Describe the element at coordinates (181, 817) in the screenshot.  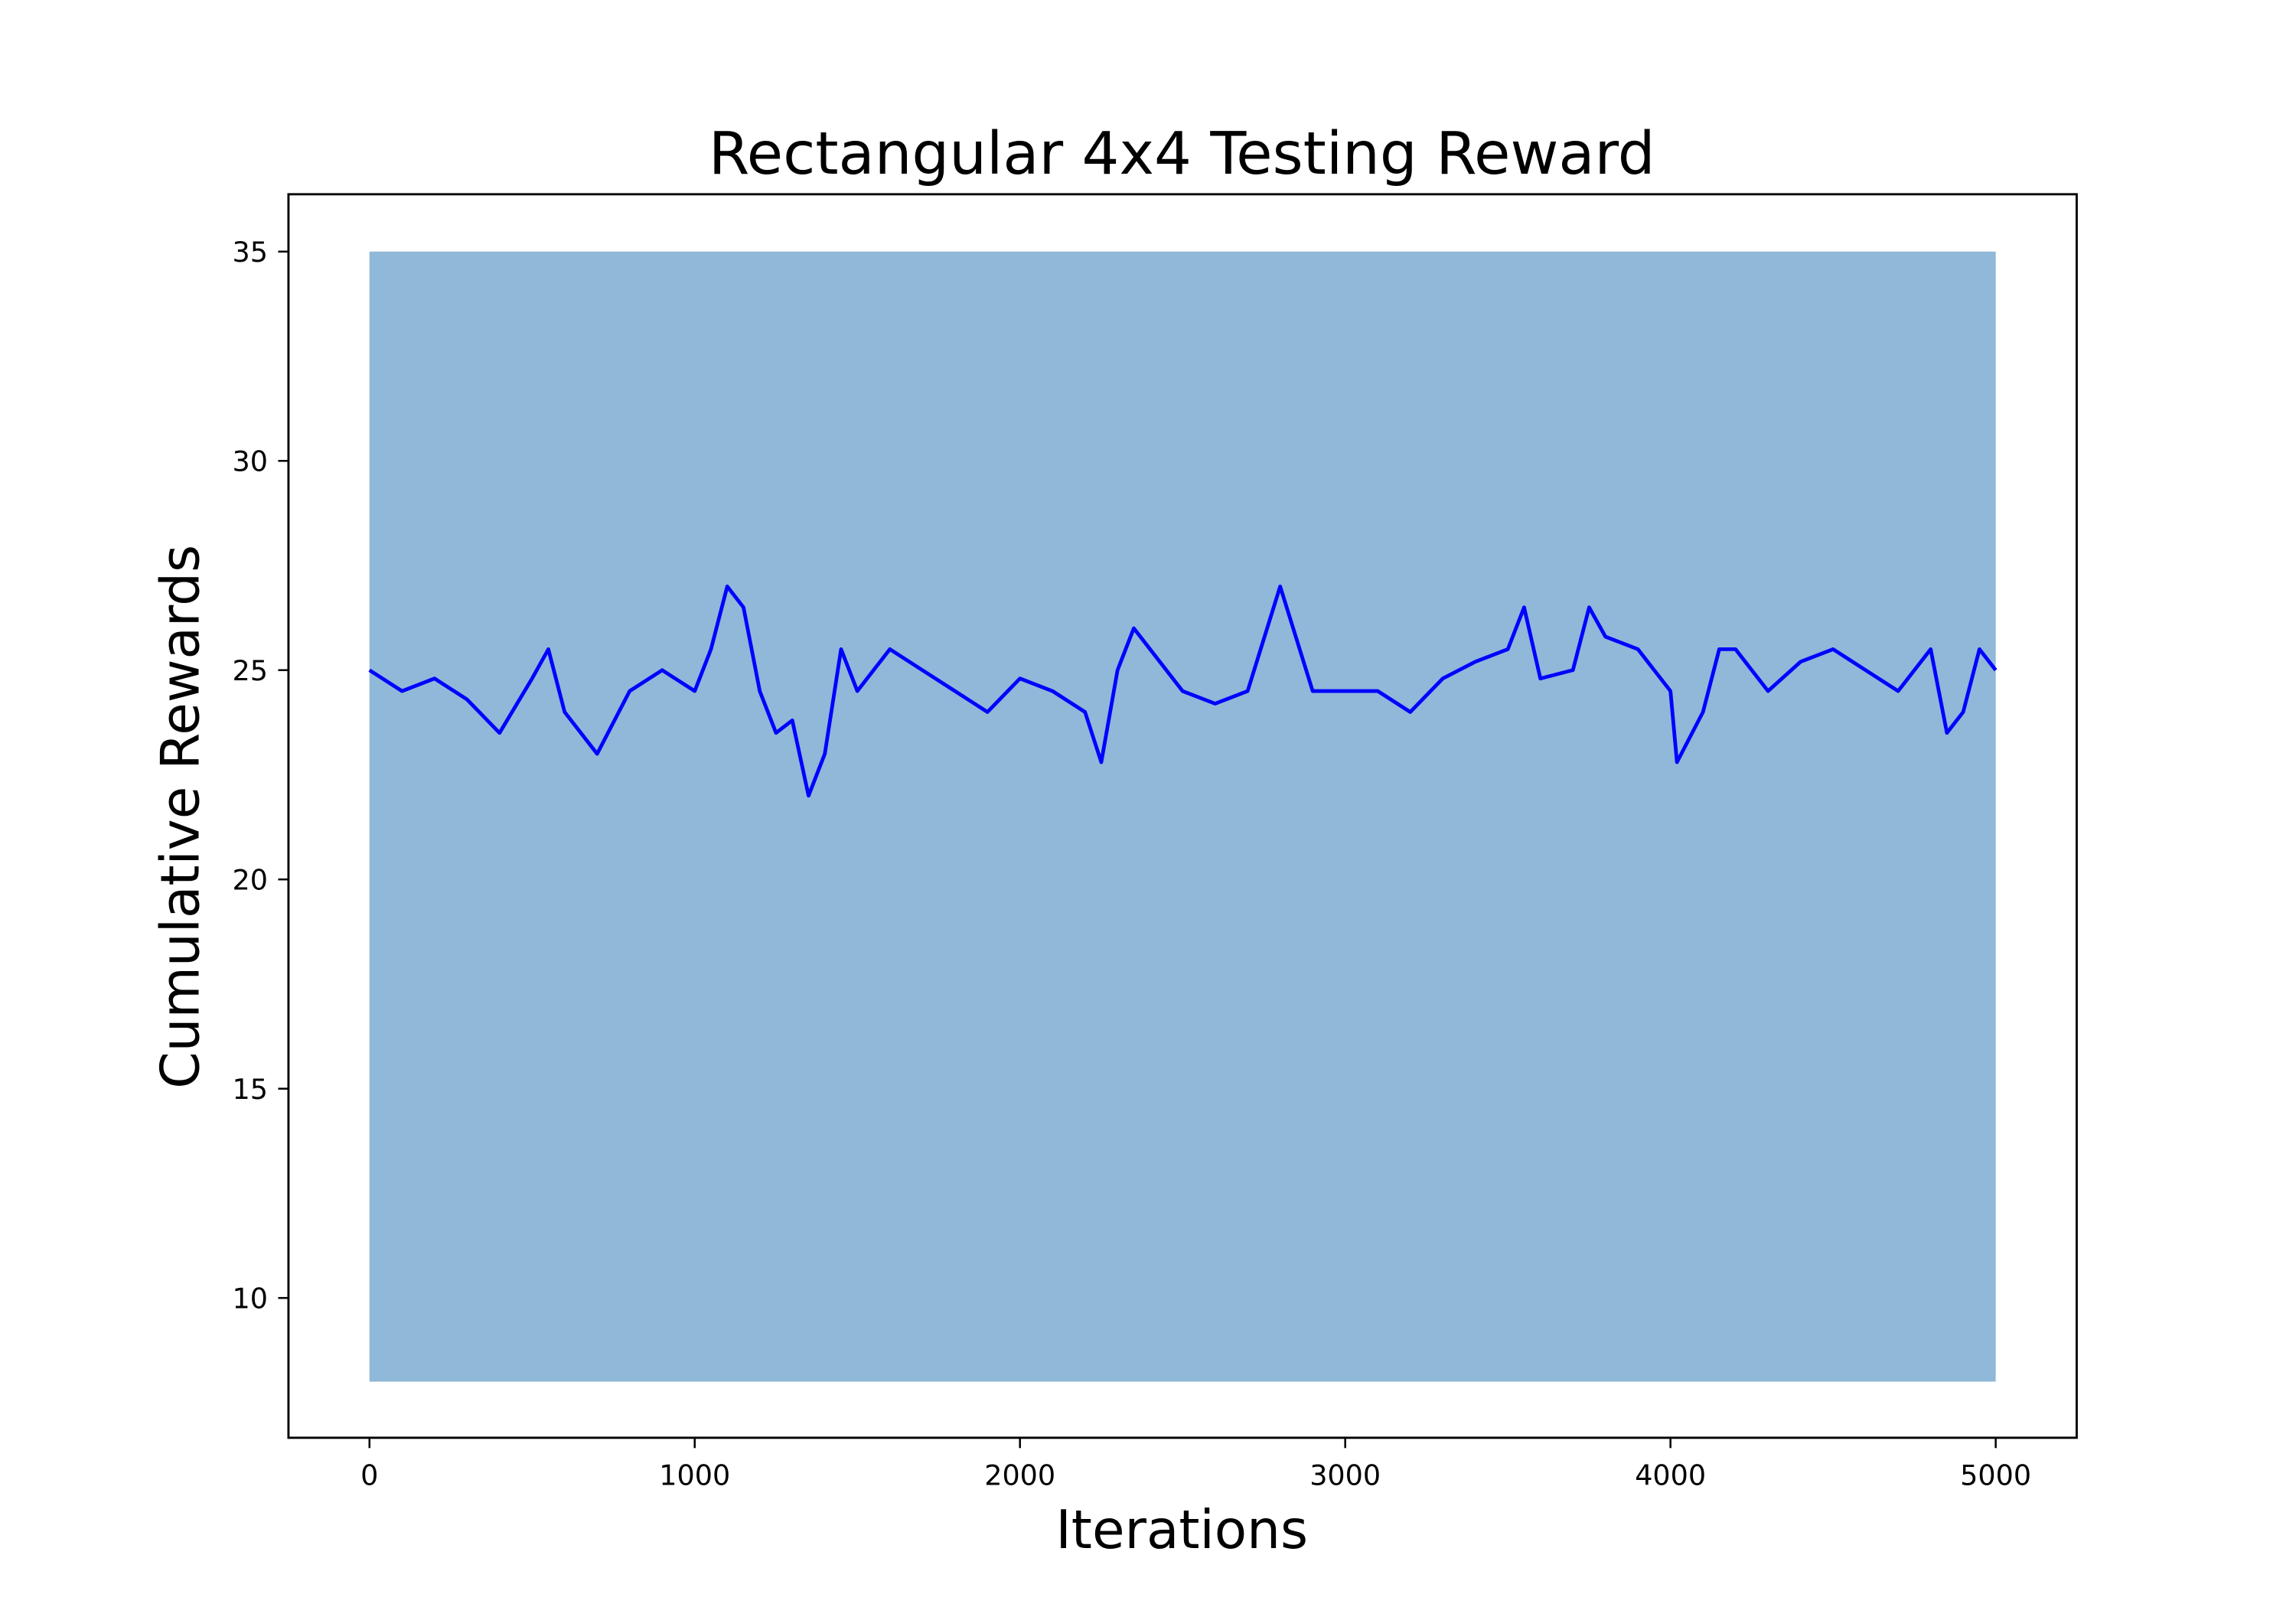
I see `y-axis-label: Cumulative Rewards` at that location.